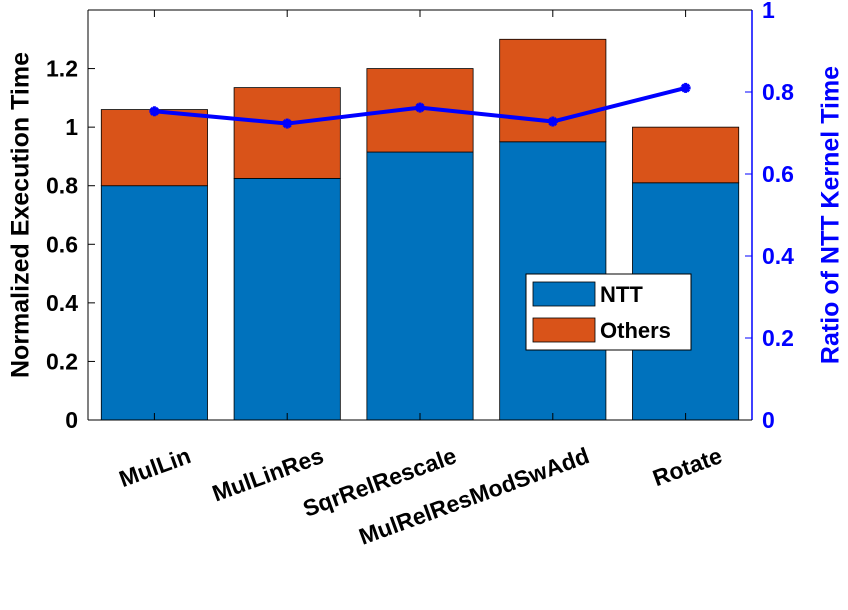  I want to click on right-tick-label: 0.2, so click(778, 338).